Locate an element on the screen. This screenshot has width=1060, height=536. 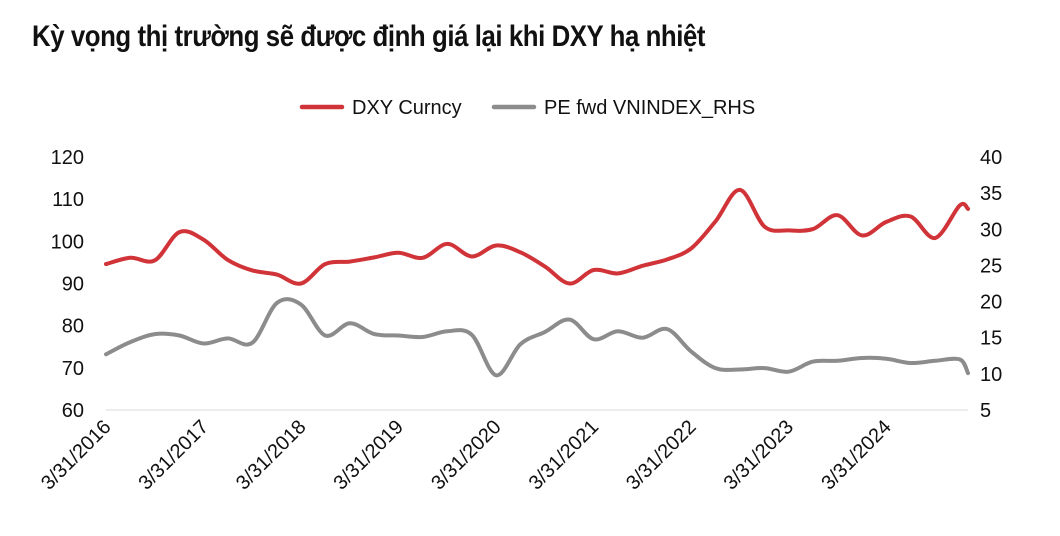
y-right-tick-label: 25 is located at coordinates (991, 266).